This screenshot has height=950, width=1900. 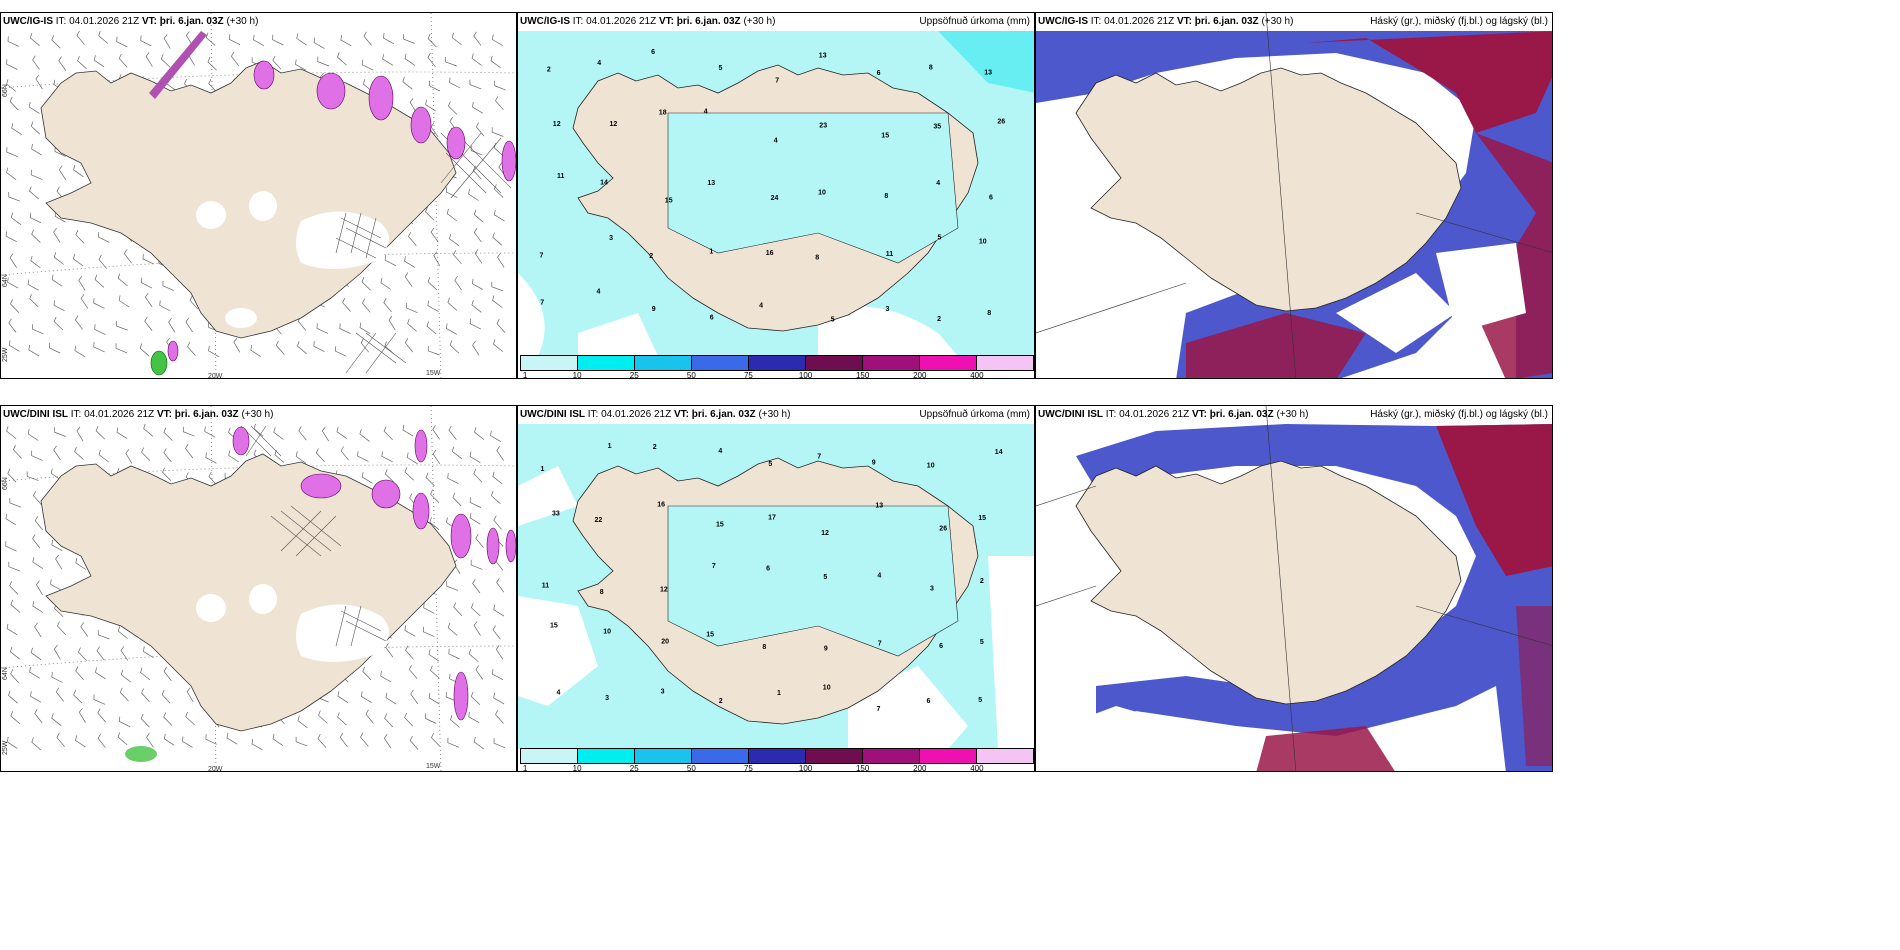 What do you see at coordinates (614, 124) in the screenshot?
I see `precip-value: 12` at bounding box center [614, 124].